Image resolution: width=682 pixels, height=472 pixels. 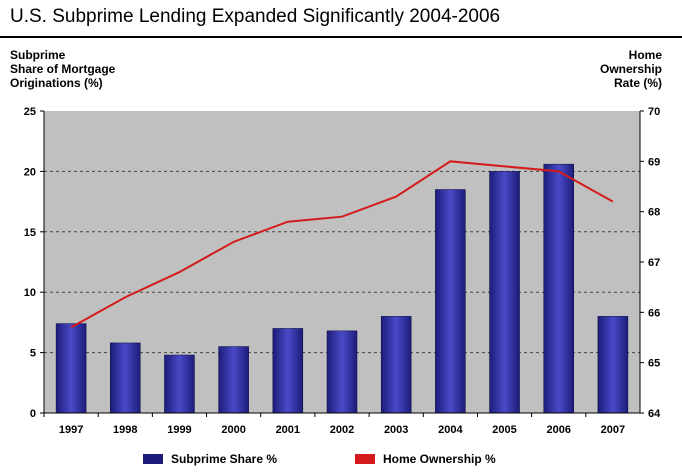 What do you see at coordinates (153, 459) in the screenshot?
I see `legend-swatch-bar` at bounding box center [153, 459].